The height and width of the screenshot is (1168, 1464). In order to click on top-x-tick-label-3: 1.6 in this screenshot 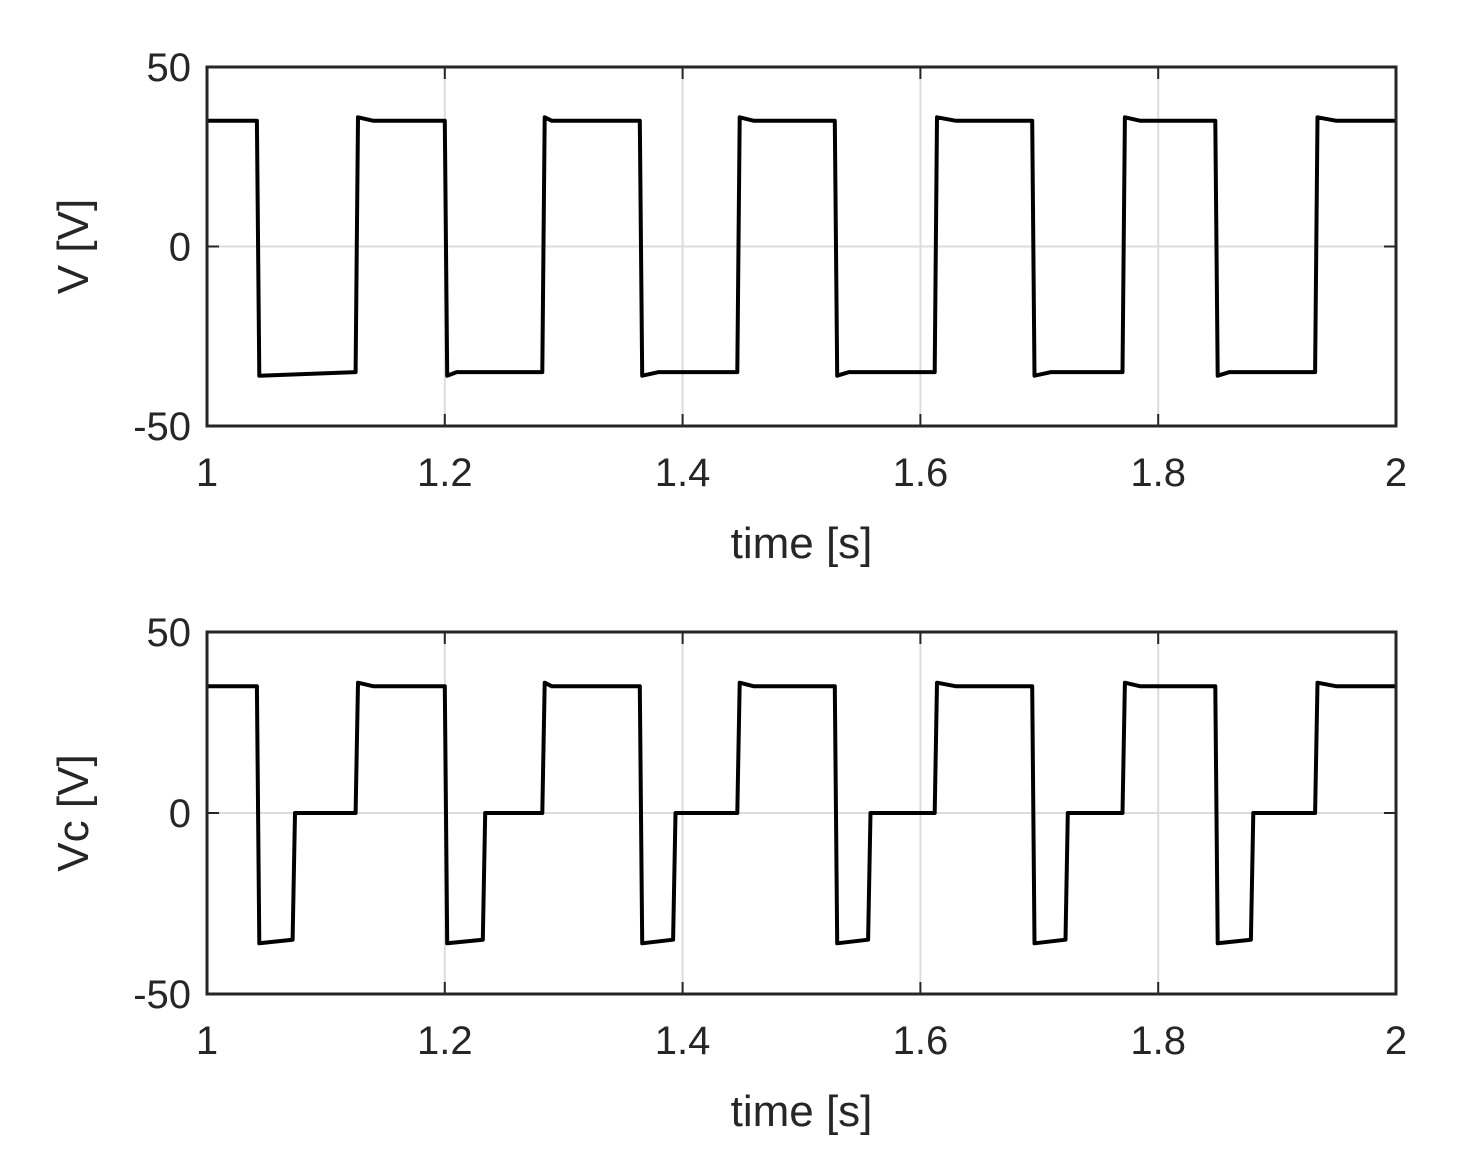, I will do `click(921, 473)`.